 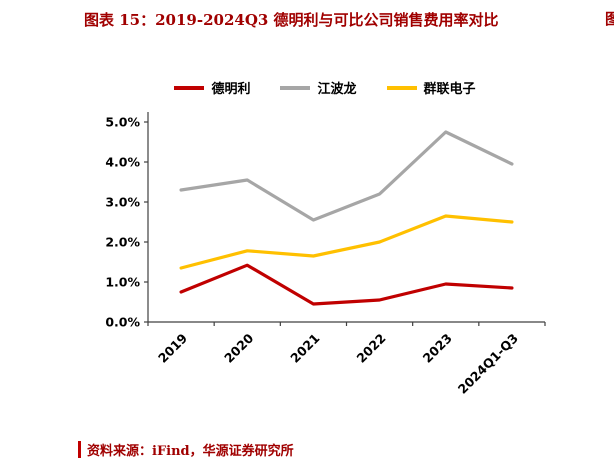 What do you see at coordinates (295, 87) in the screenshot?
I see `legend-swatch-jiangbolong` at bounding box center [295, 87].